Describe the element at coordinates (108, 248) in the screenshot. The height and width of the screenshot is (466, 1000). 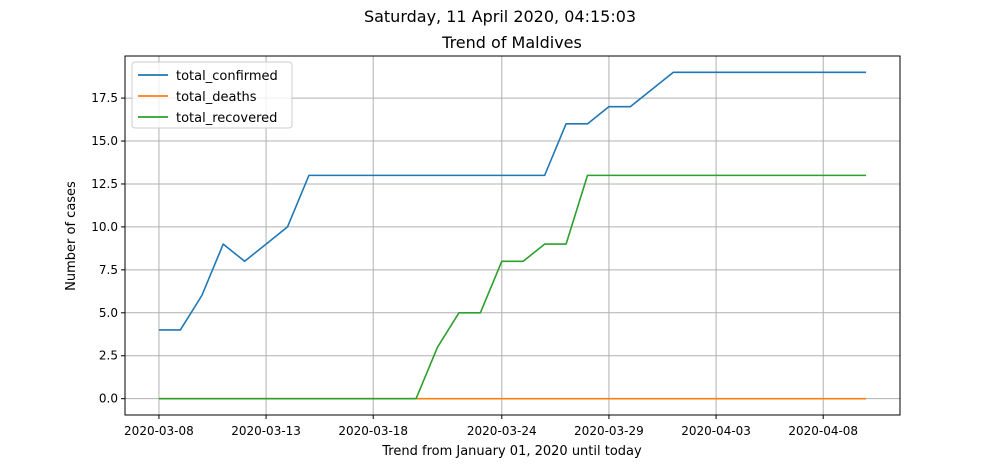
I see `y-axis-ticks: 0.0 2.5 5.0 7.5 10.0 12.5 15.0 17.5` at that location.